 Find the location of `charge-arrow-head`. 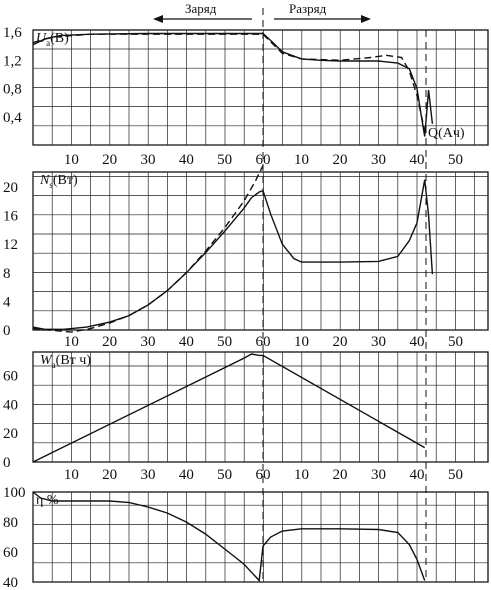

charge-arrow-head is located at coordinates (158, 19).